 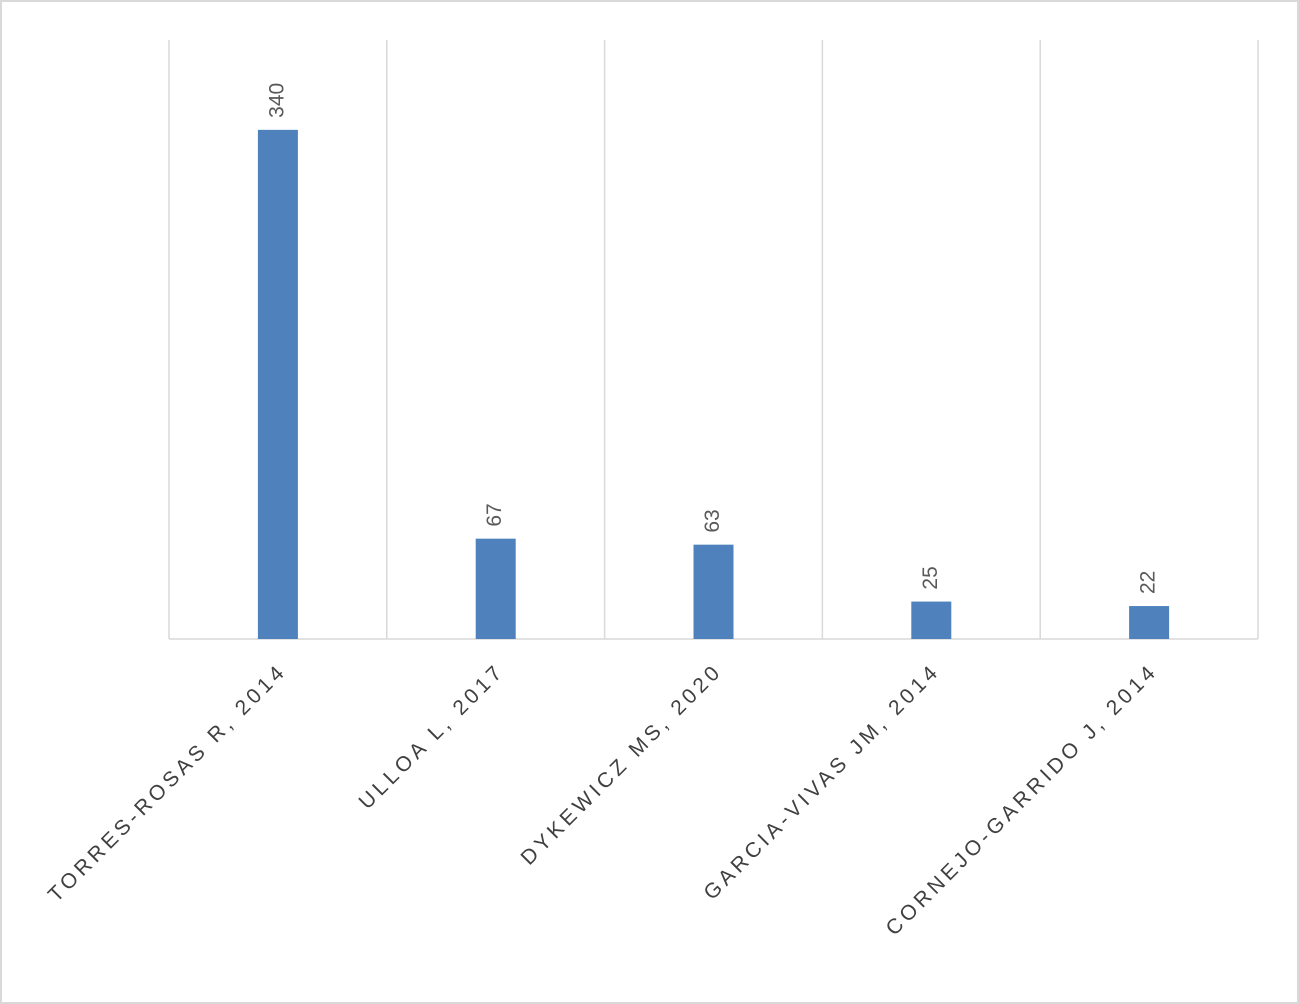 I want to click on x-tick-label: DYKEWICZ MS, 2020, so click(x=622, y=764).